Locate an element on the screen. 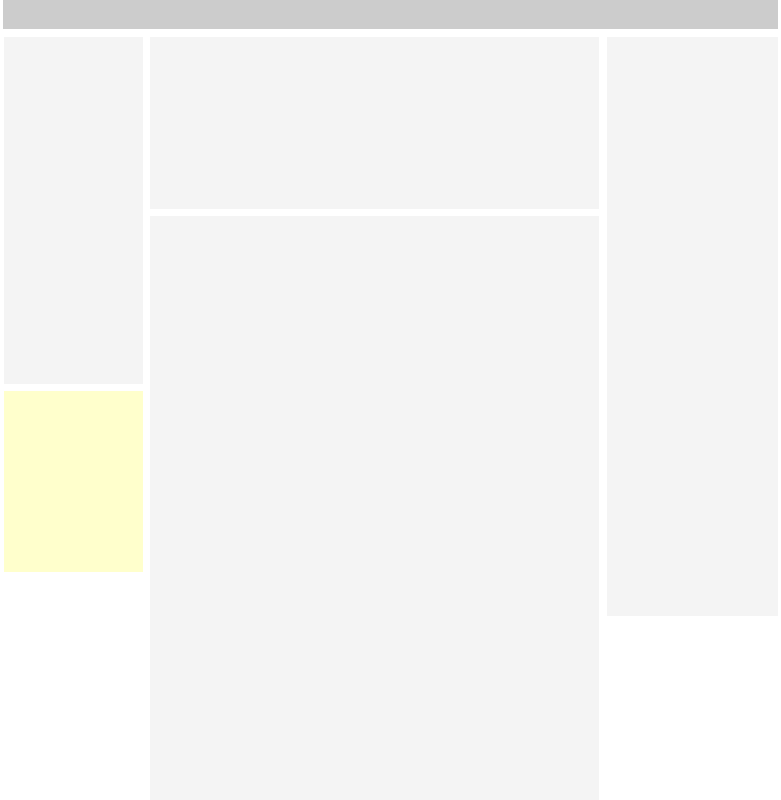 The height and width of the screenshot is (800, 781). center-top-panel is located at coordinates (374, 123).